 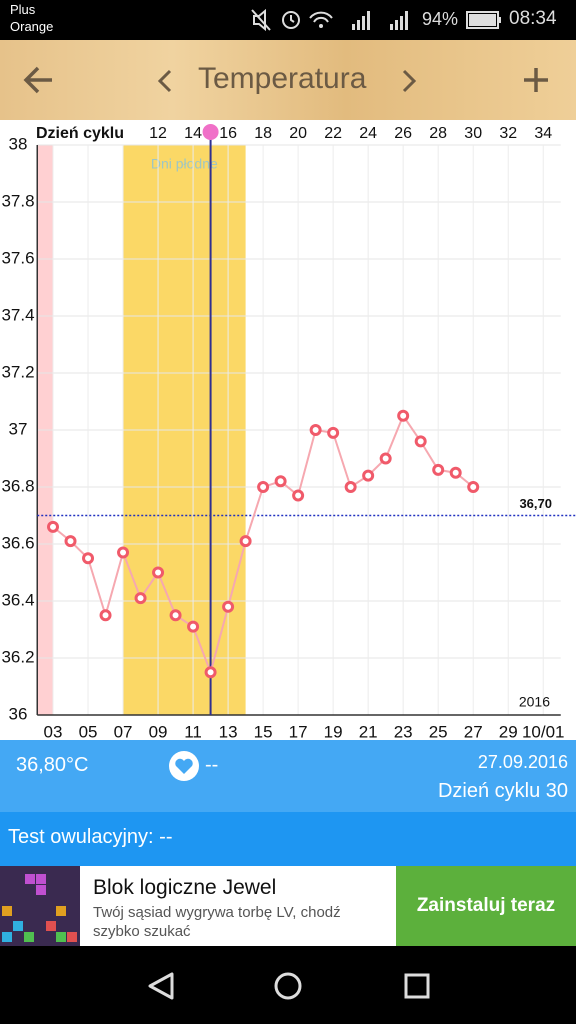 I want to click on status-icons, so click(x=329, y=20).